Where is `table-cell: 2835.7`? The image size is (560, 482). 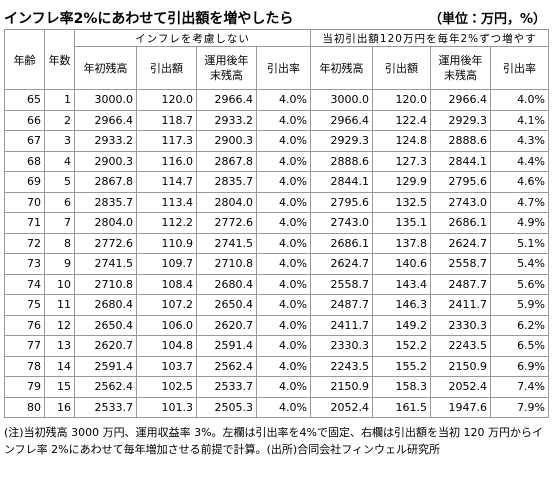 table-cell: 2835.7 is located at coordinates (226, 182).